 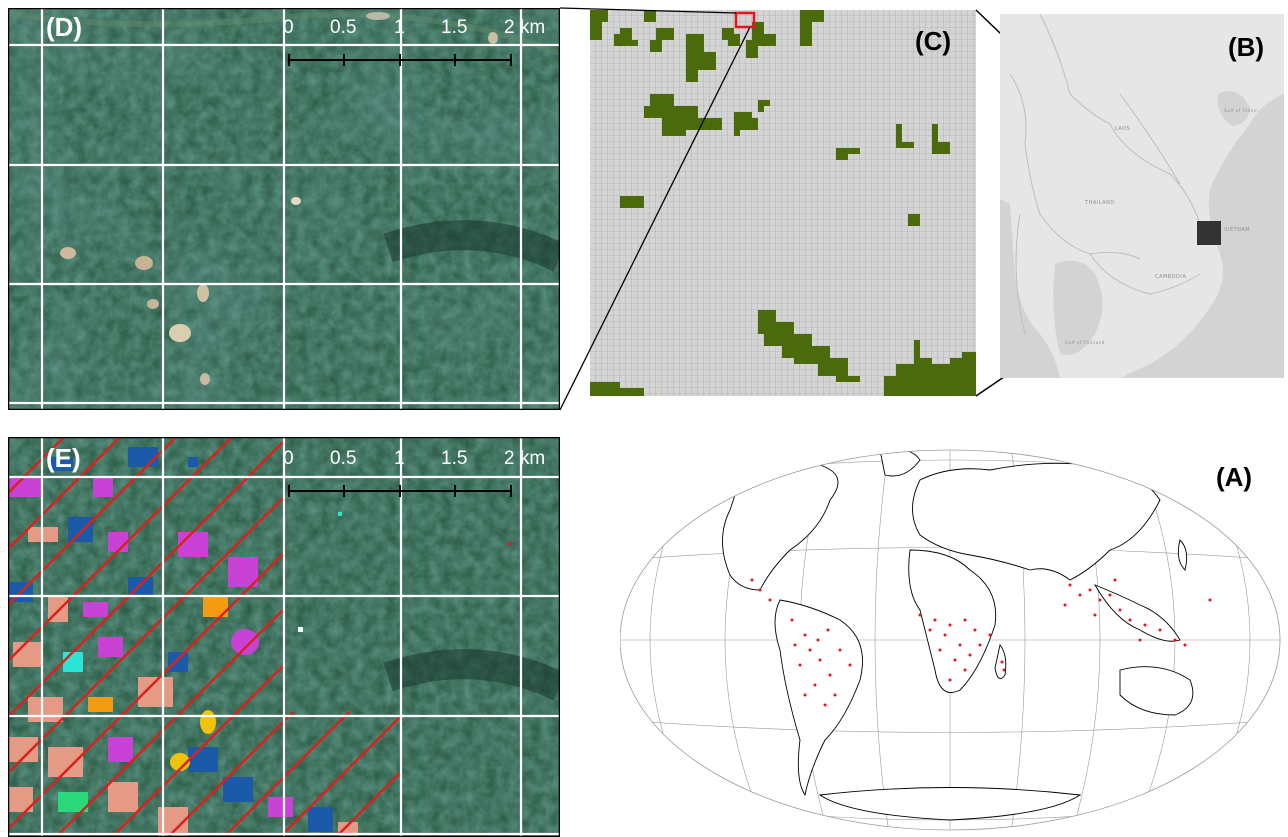 I want to click on country-label-cambodia: CAMBODIA, so click(x=1170, y=277).